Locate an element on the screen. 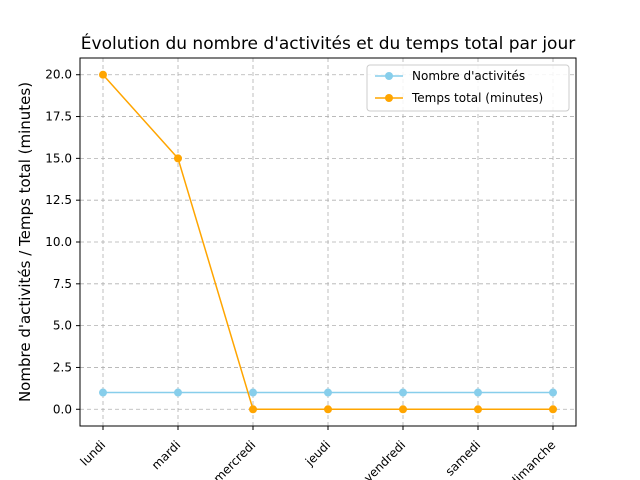 Image resolution: width=640 pixels, height=480 pixels. x-tick-label: mercredi is located at coordinates (235, 459).